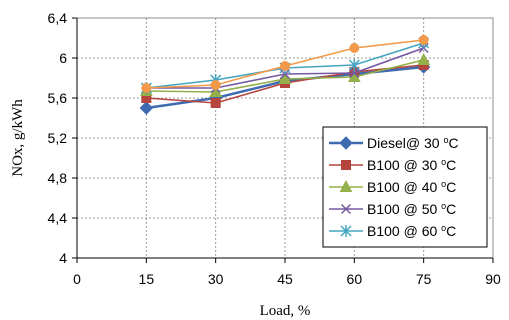  What do you see at coordinates (424, 279) in the screenshot?
I see `x-tick-label: 75` at bounding box center [424, 279].